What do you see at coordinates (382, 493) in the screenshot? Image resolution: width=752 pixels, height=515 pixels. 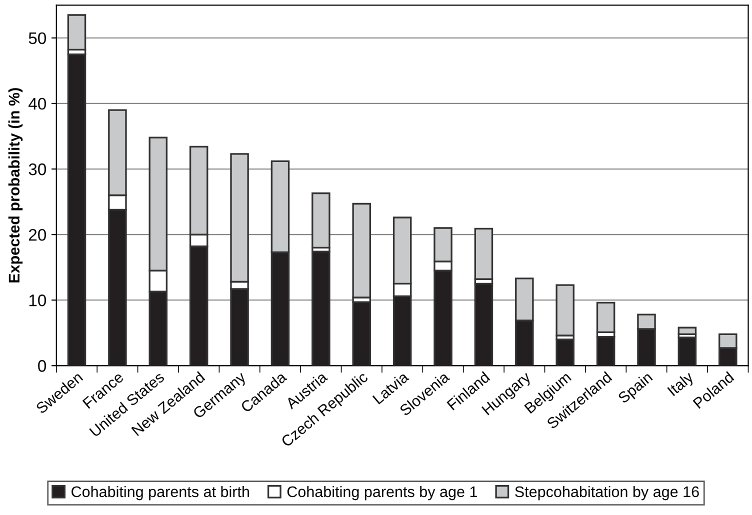 I see `legend-label: Cohabiting parents by age 1` at bounding box center [382, 493].